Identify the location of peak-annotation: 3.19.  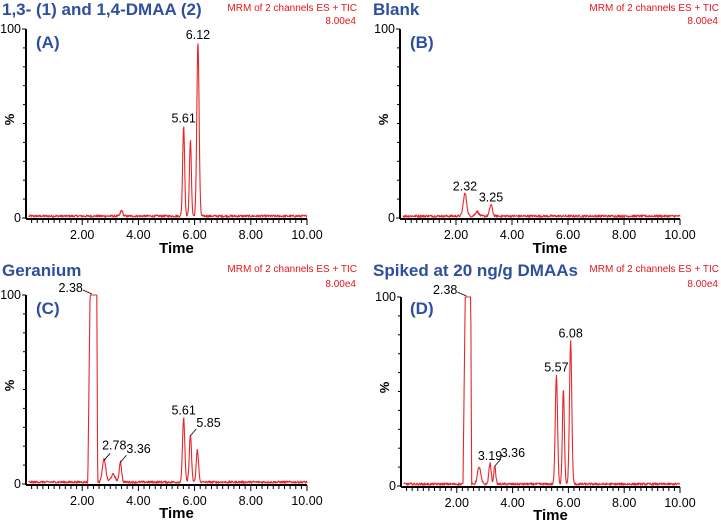
(490, 456).